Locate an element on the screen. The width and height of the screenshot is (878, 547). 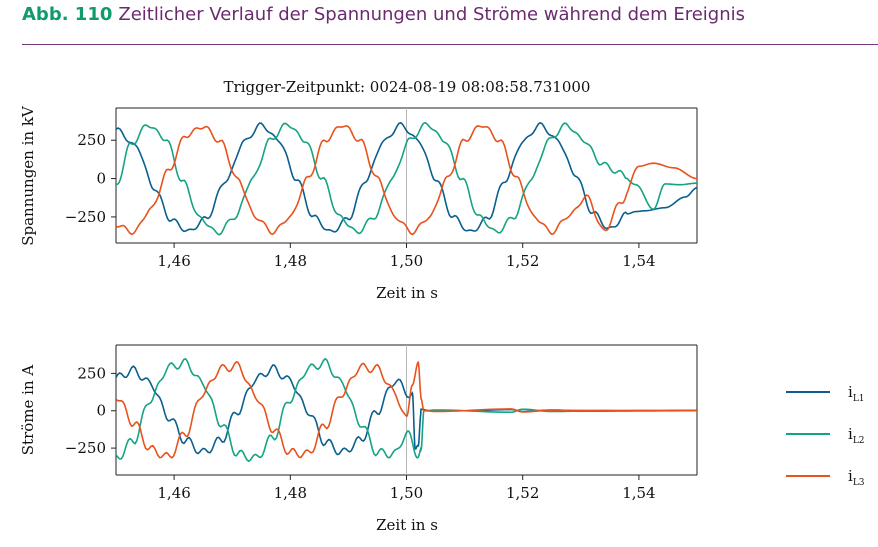
current-x-label: Zeit in s is located at coordinates (407, 525).